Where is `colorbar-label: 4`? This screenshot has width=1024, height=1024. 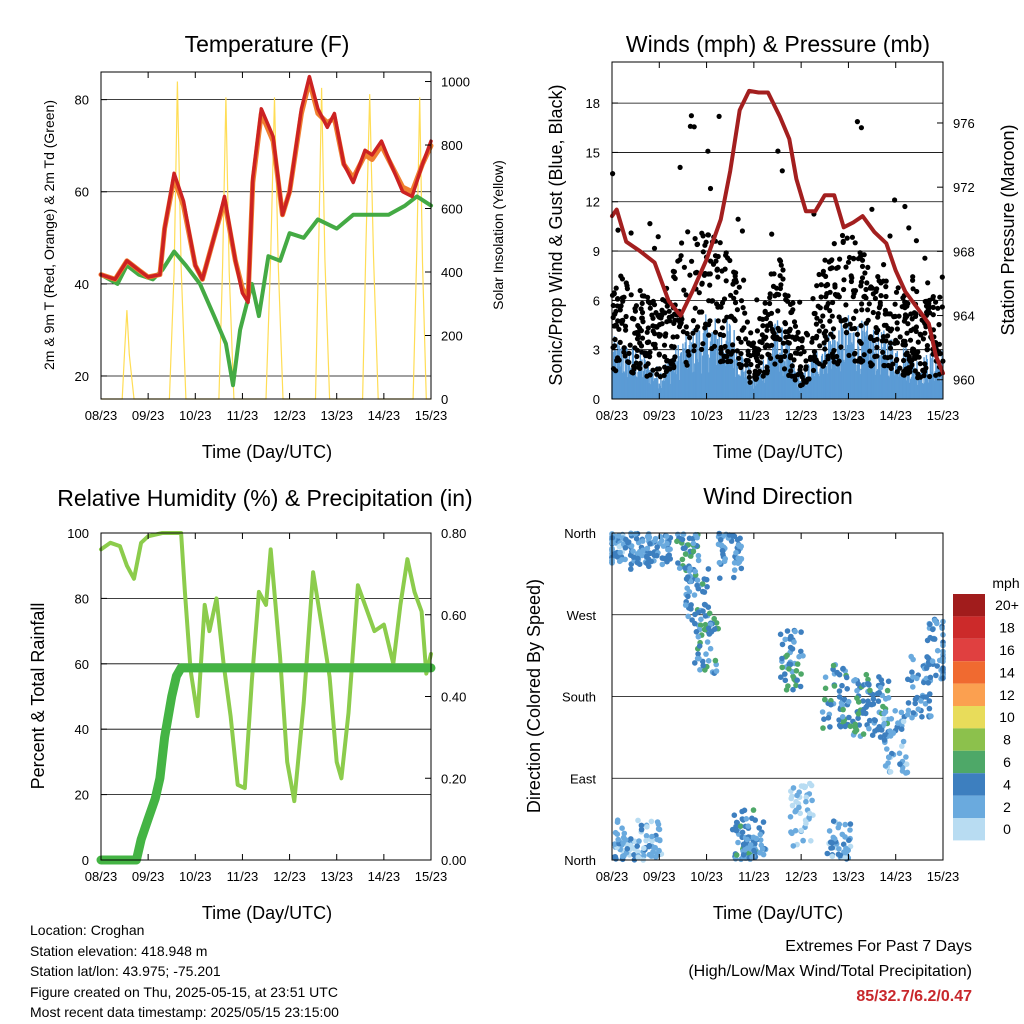
colorbar-label: 4 is located at coordinates (1007, 784).